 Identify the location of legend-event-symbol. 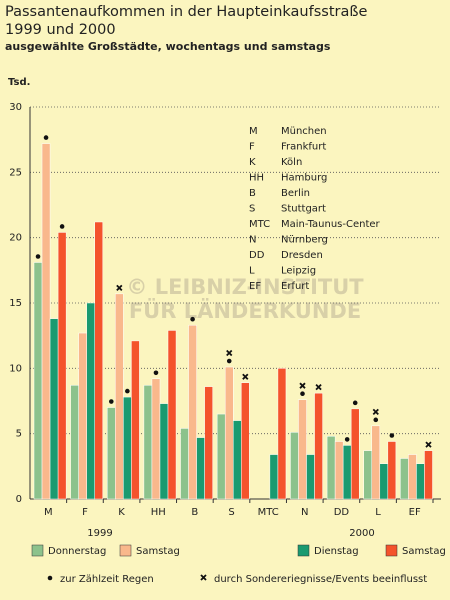
(203, 577).